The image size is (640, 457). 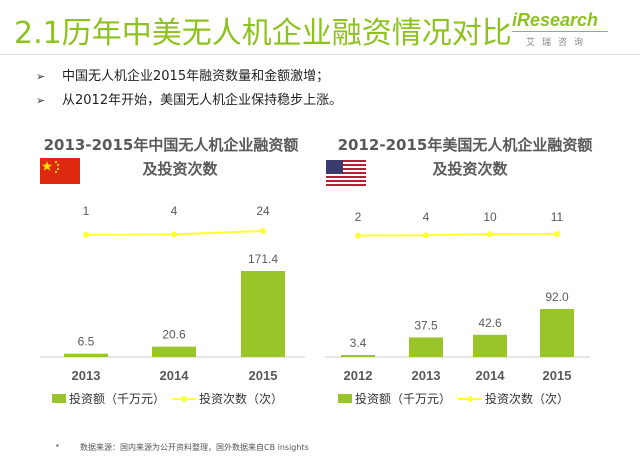 I want to click on usa-flag-icon, so click(x=346, y=173).